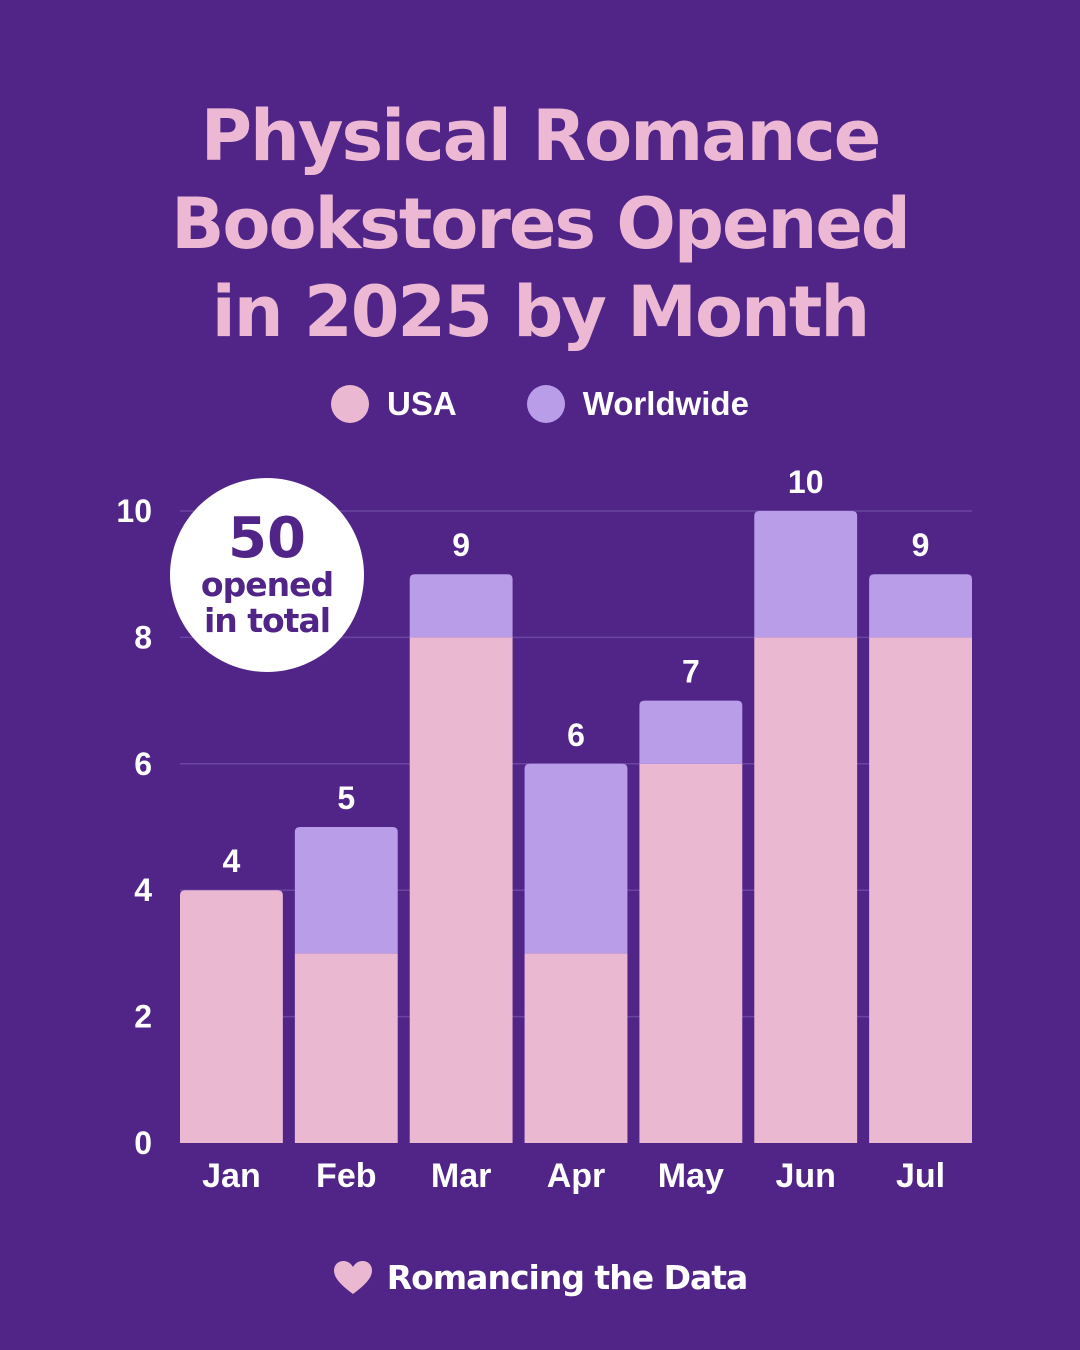 The height and width of the screenshot is (1350, 1080). I want to click on x-tick-label: Jun, so click(805, 1176).